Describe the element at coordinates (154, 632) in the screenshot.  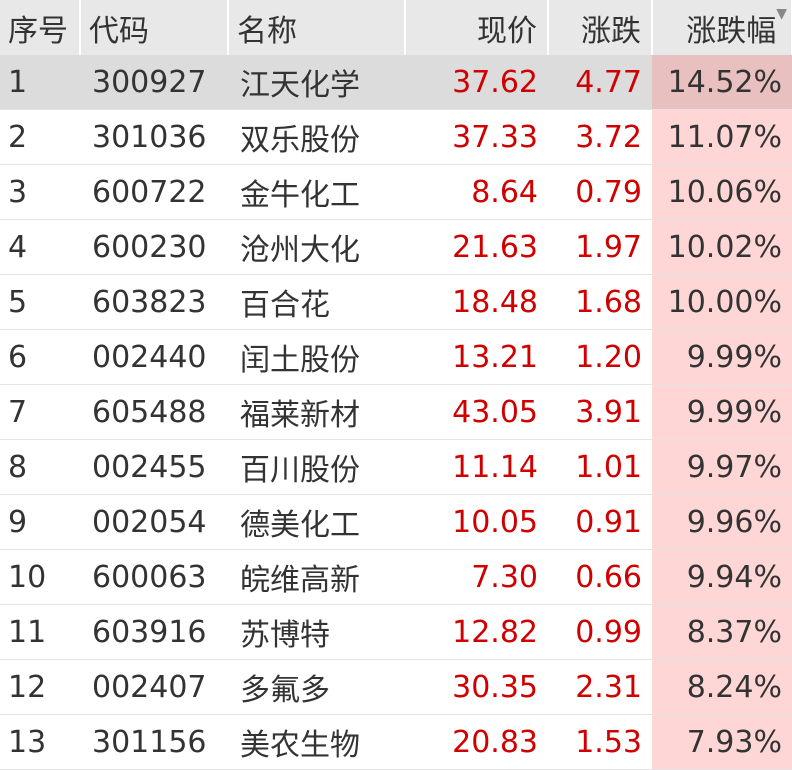
I see `stock-code: 603916` at that location.